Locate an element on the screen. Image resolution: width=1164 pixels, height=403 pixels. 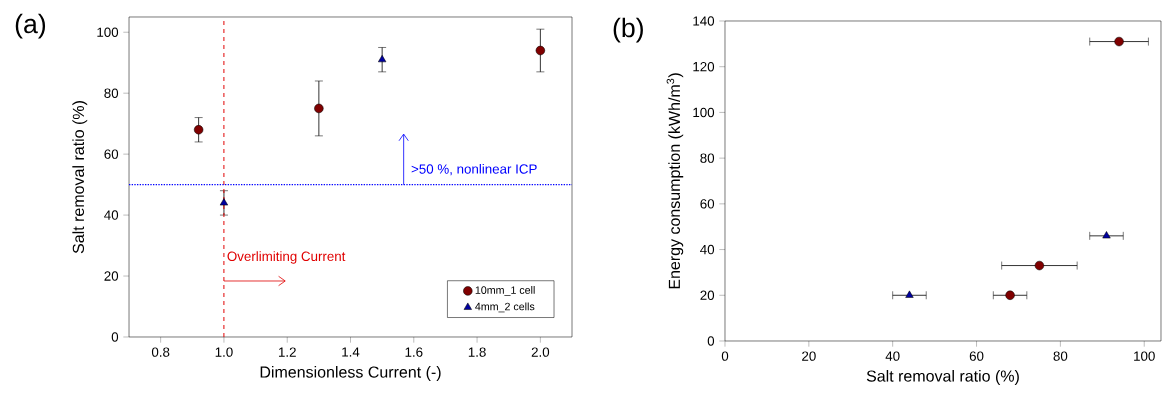
ref-line-label: Overlimiting Current is located at coordinates (286, 257).